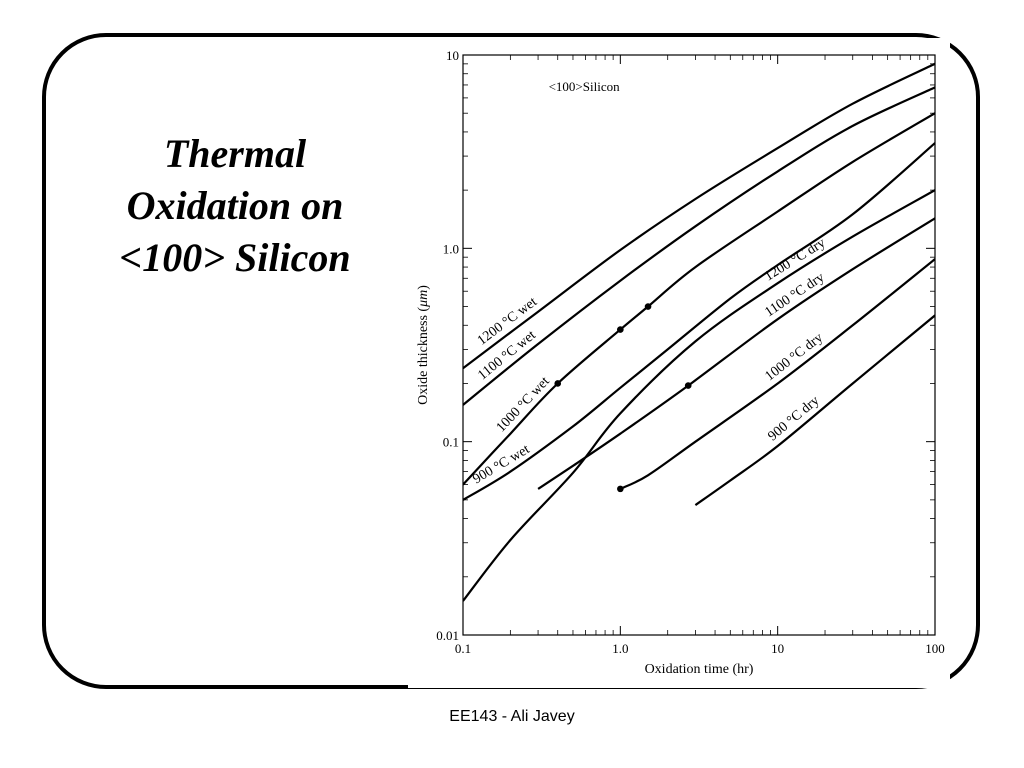 The image size is (1024, 768). Describe the element at coordinates (451, 248) in the screenshot. I see `y-tick-label: 1.0` at that location.